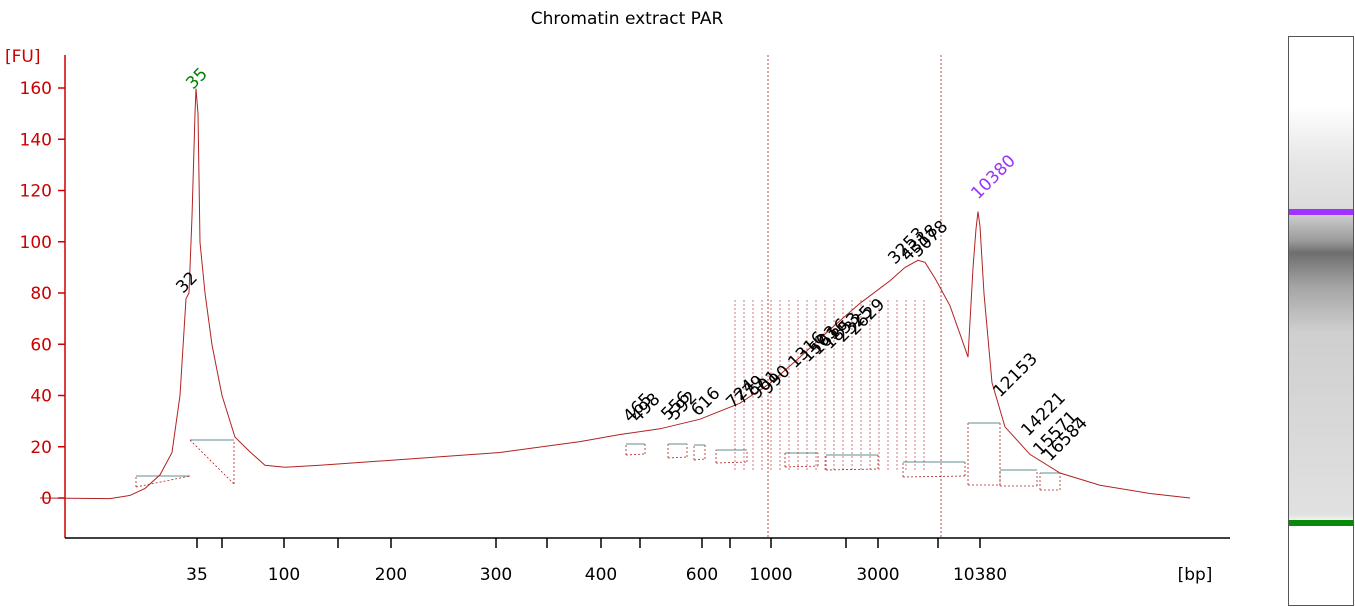 This screenshot has height=607, width=1355. Describe the element at coordinates (36, 192) in the screenshot. I see `y-tick-label: 120` at that location.